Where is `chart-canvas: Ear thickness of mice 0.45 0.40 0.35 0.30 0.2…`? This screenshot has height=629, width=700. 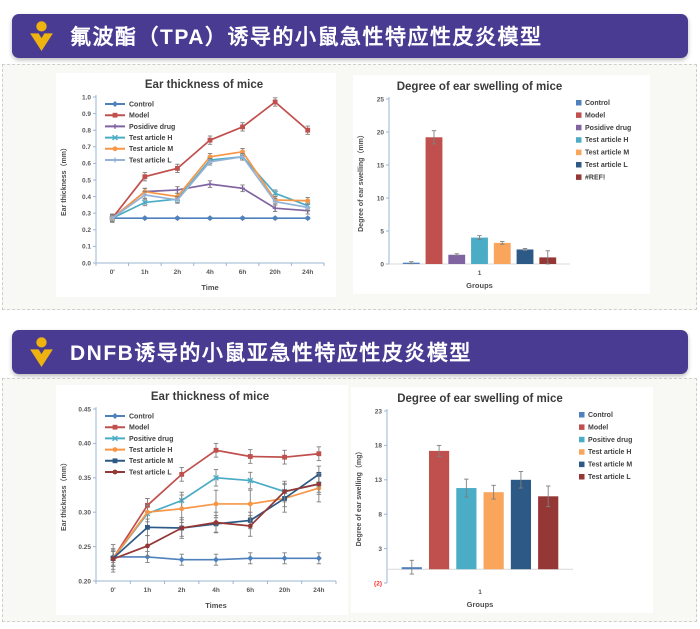
chart-canvas: Ear thickness of mice 0.45 0.40 0.35 0.30 0.2… is located at coordinates (198, 500).